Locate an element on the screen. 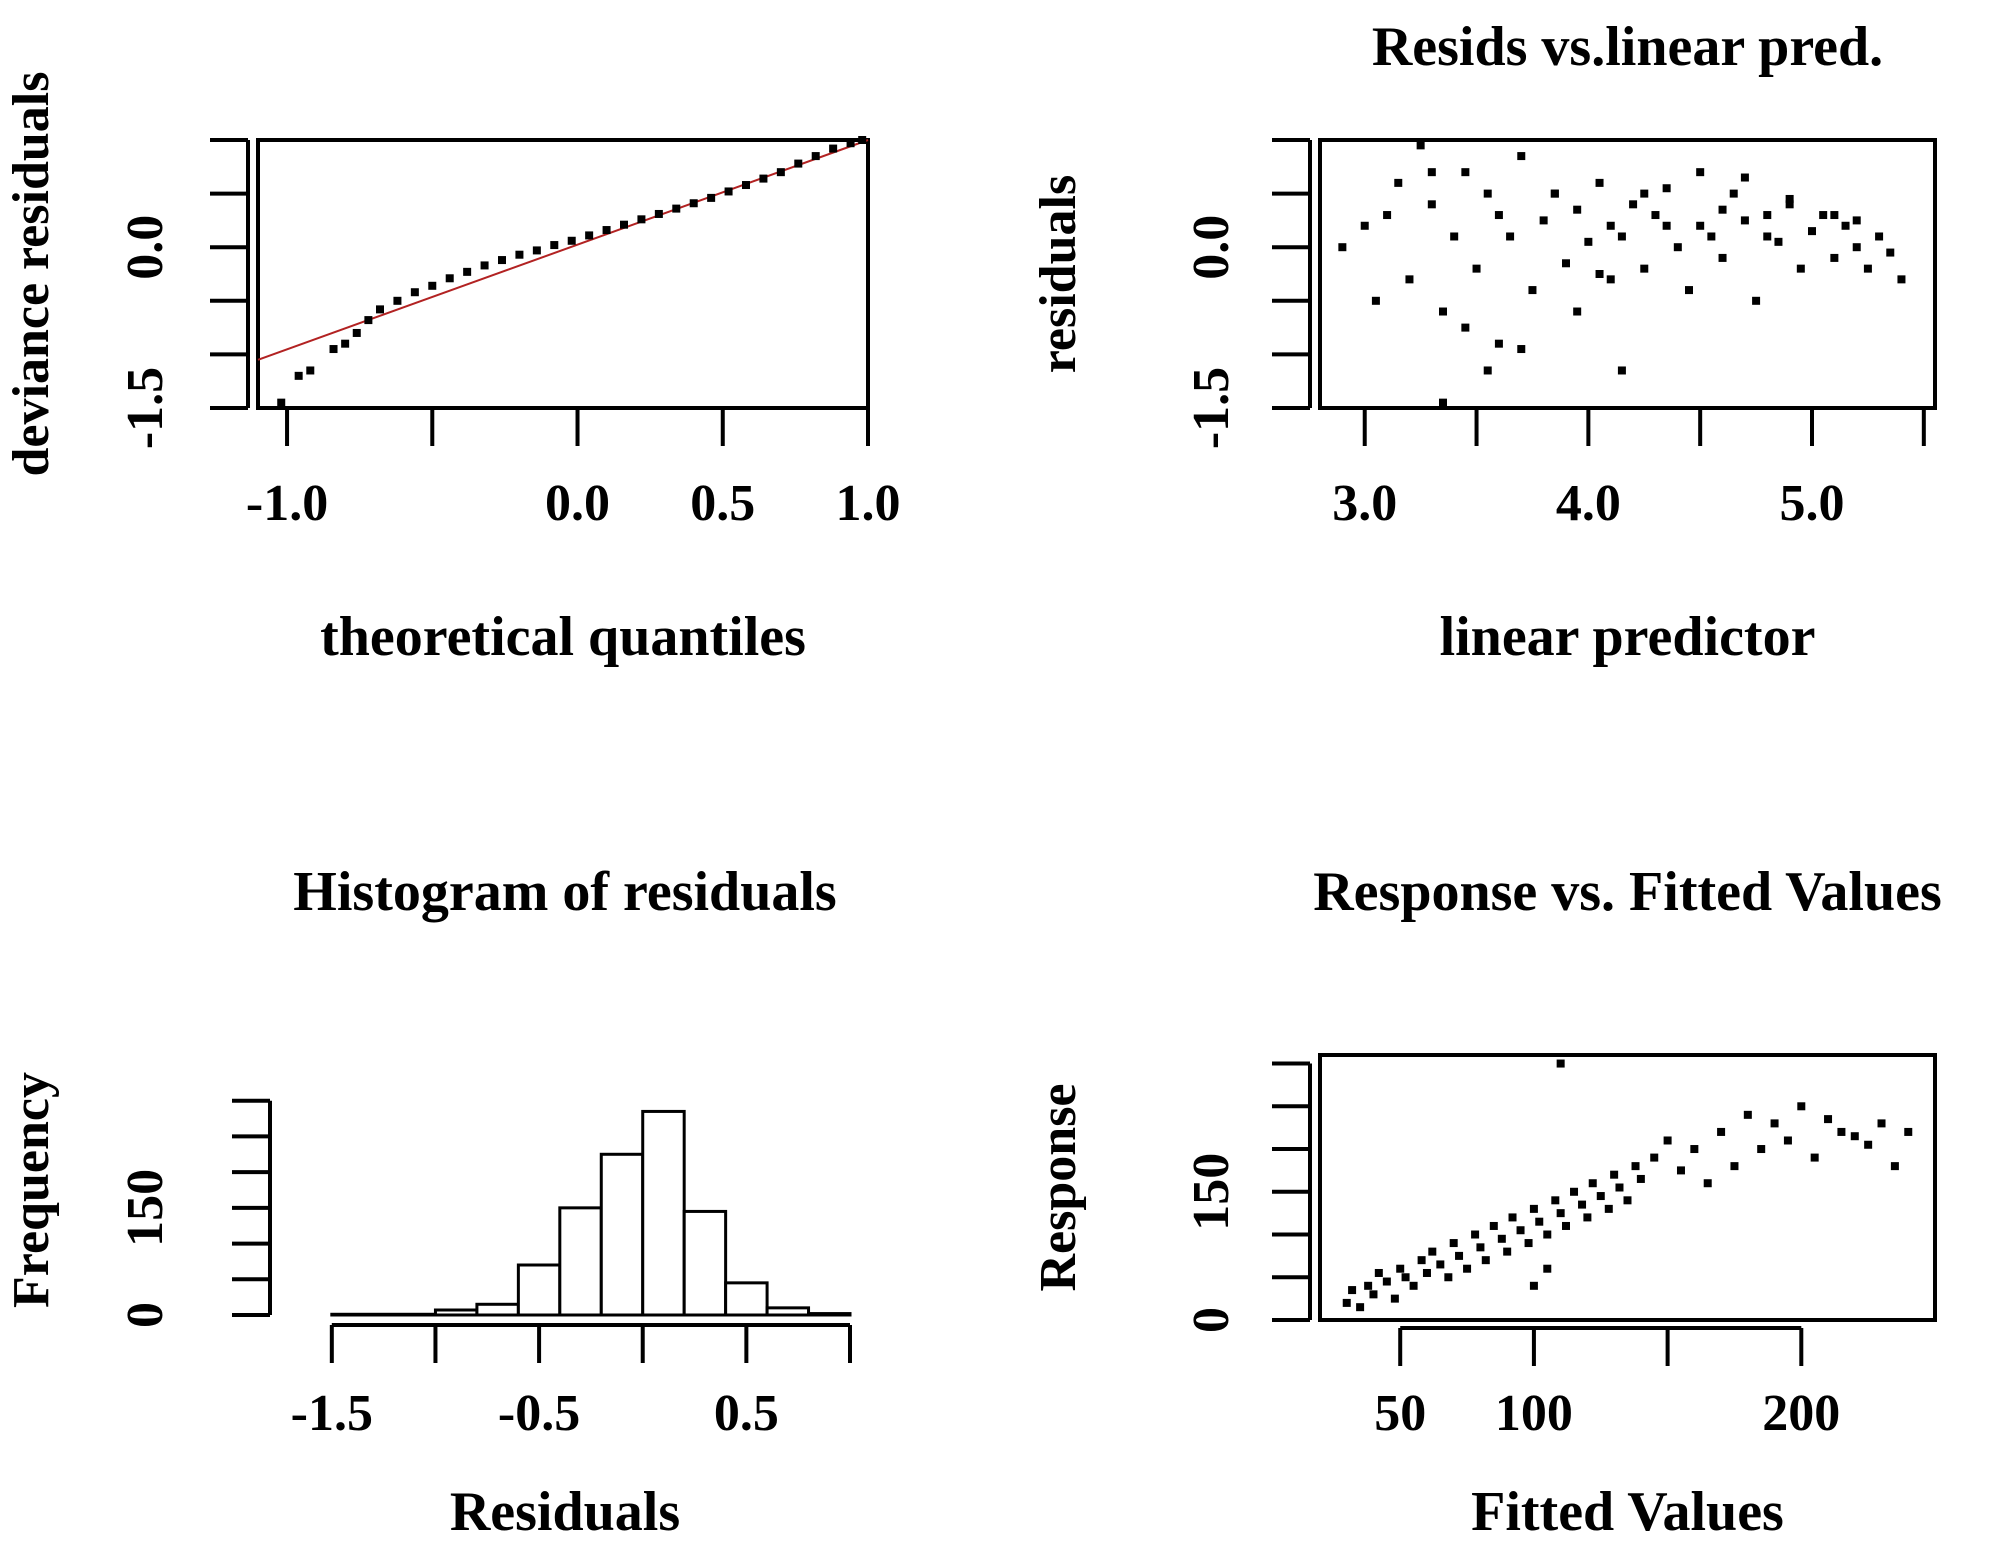 Image resolution: width=2000 pixels, height=1561 pixels. x-tick-label: 200 is located at coordinates (1801, 1413).